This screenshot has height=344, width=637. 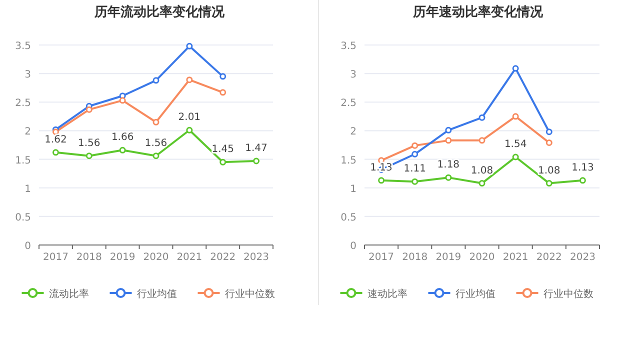 What do you see at coordinates (478, 12) in the screenshot?
I see `chart-title: 历年速动比率变化情况` at bounding box center [478, 12].